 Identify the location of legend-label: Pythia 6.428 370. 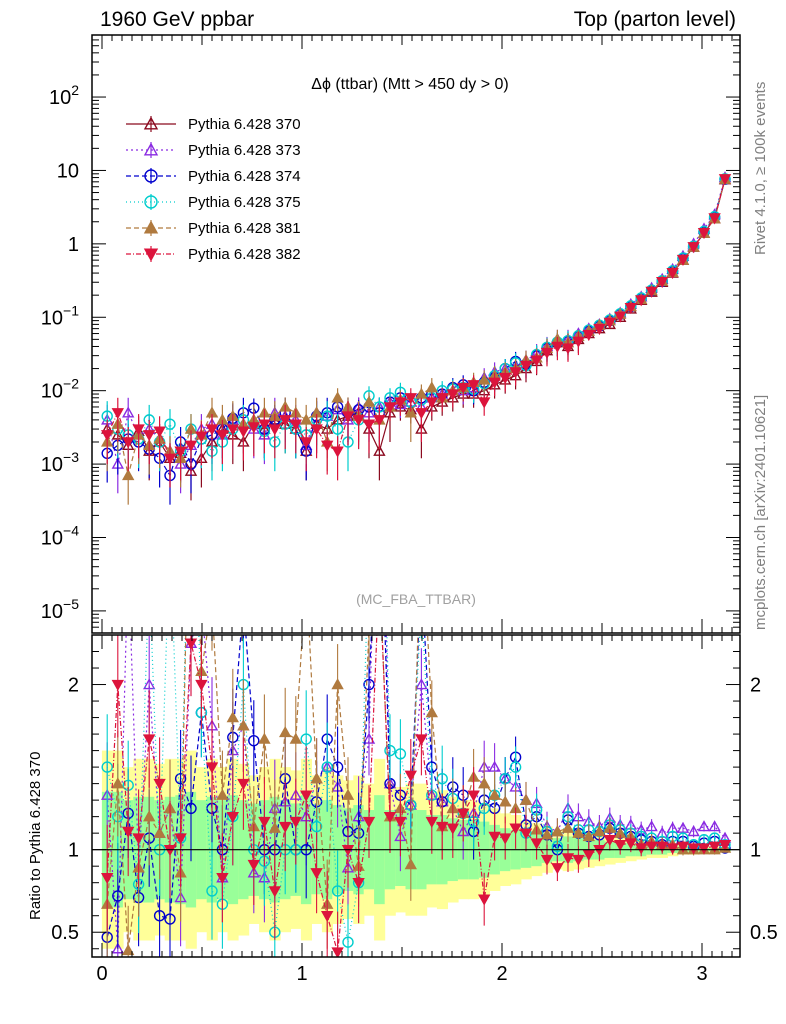
(244, 124).